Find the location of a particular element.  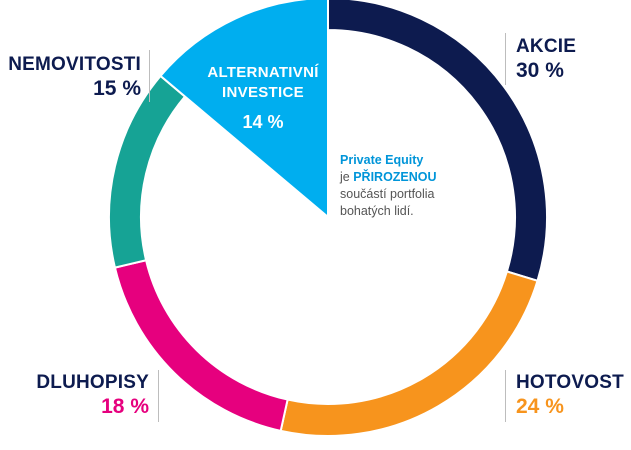

note-line-2: je PŘIROZENOU is located at coordinates (415, 177).